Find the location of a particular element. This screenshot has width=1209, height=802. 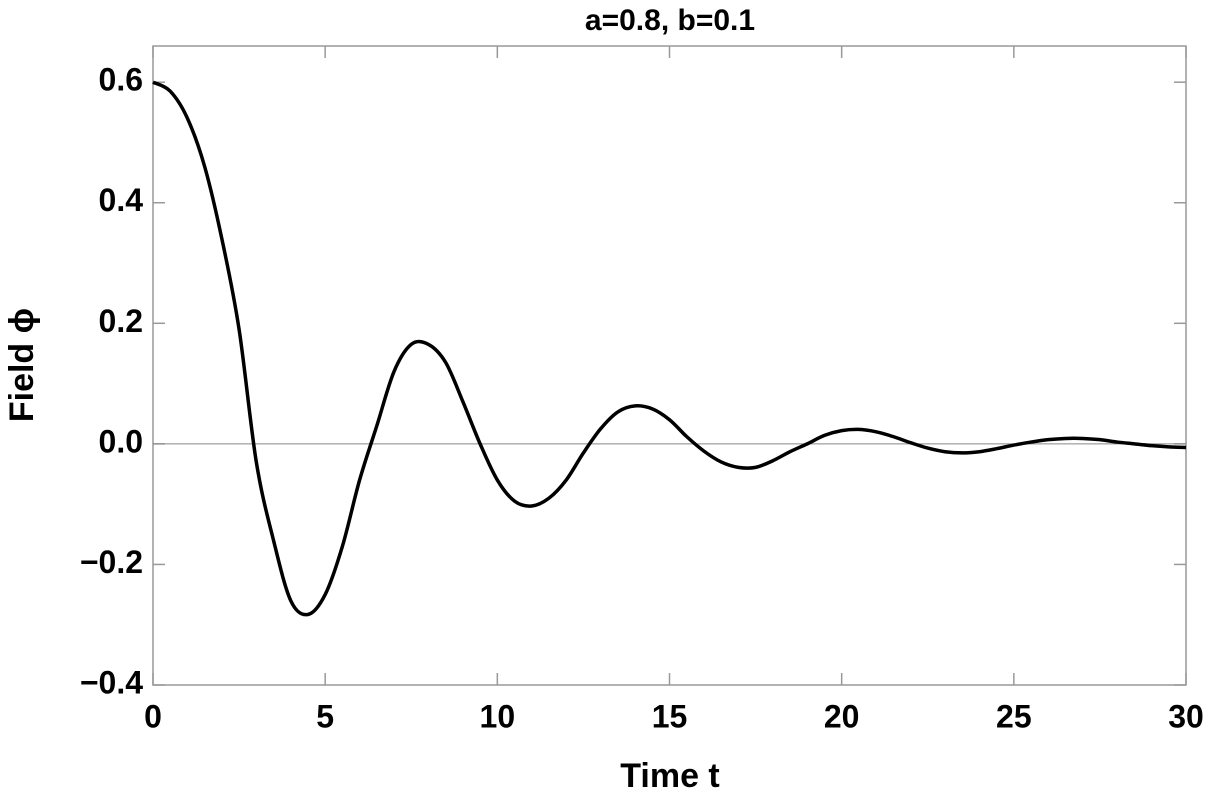

x-tick-label: 5 is located at coordinates (325, 716).